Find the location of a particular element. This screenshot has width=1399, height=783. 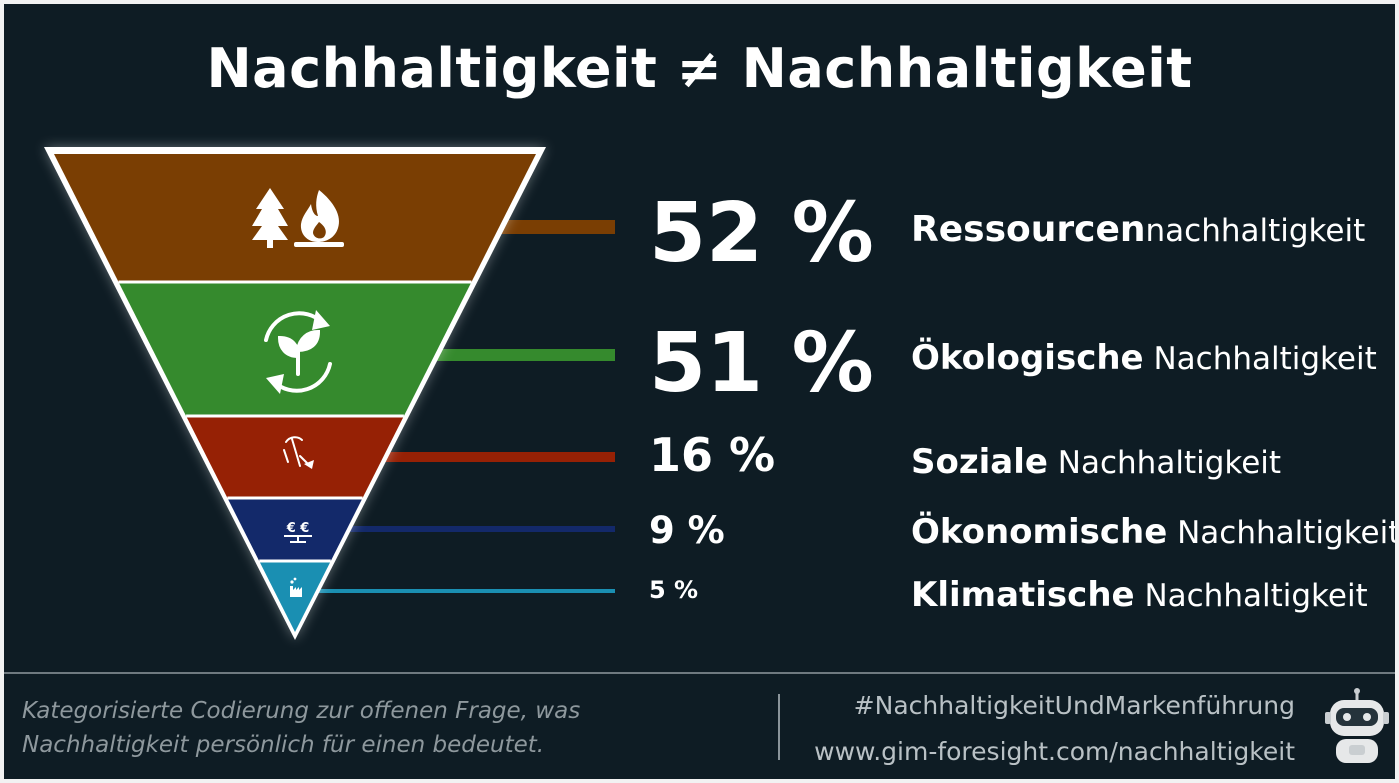

category-label-bold: Ökonomische is located at coordinates (1039, 532).